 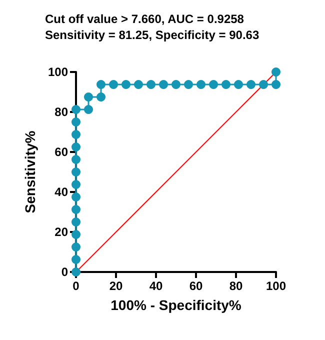 I want to click on y-tick-label: 40, so click(x=61, y=192).